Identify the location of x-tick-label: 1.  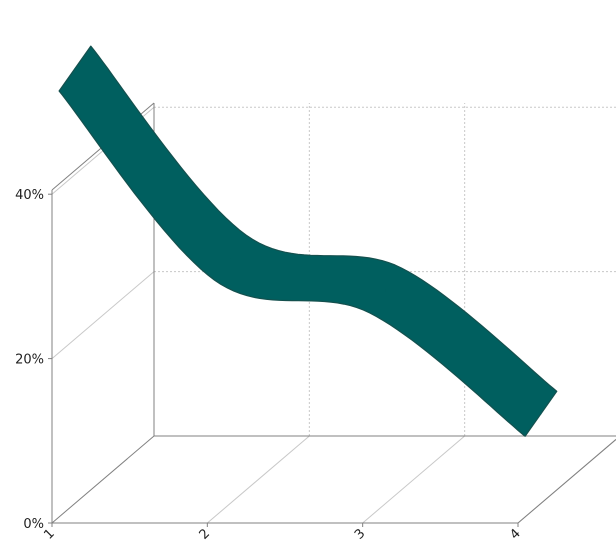
(49, 533).